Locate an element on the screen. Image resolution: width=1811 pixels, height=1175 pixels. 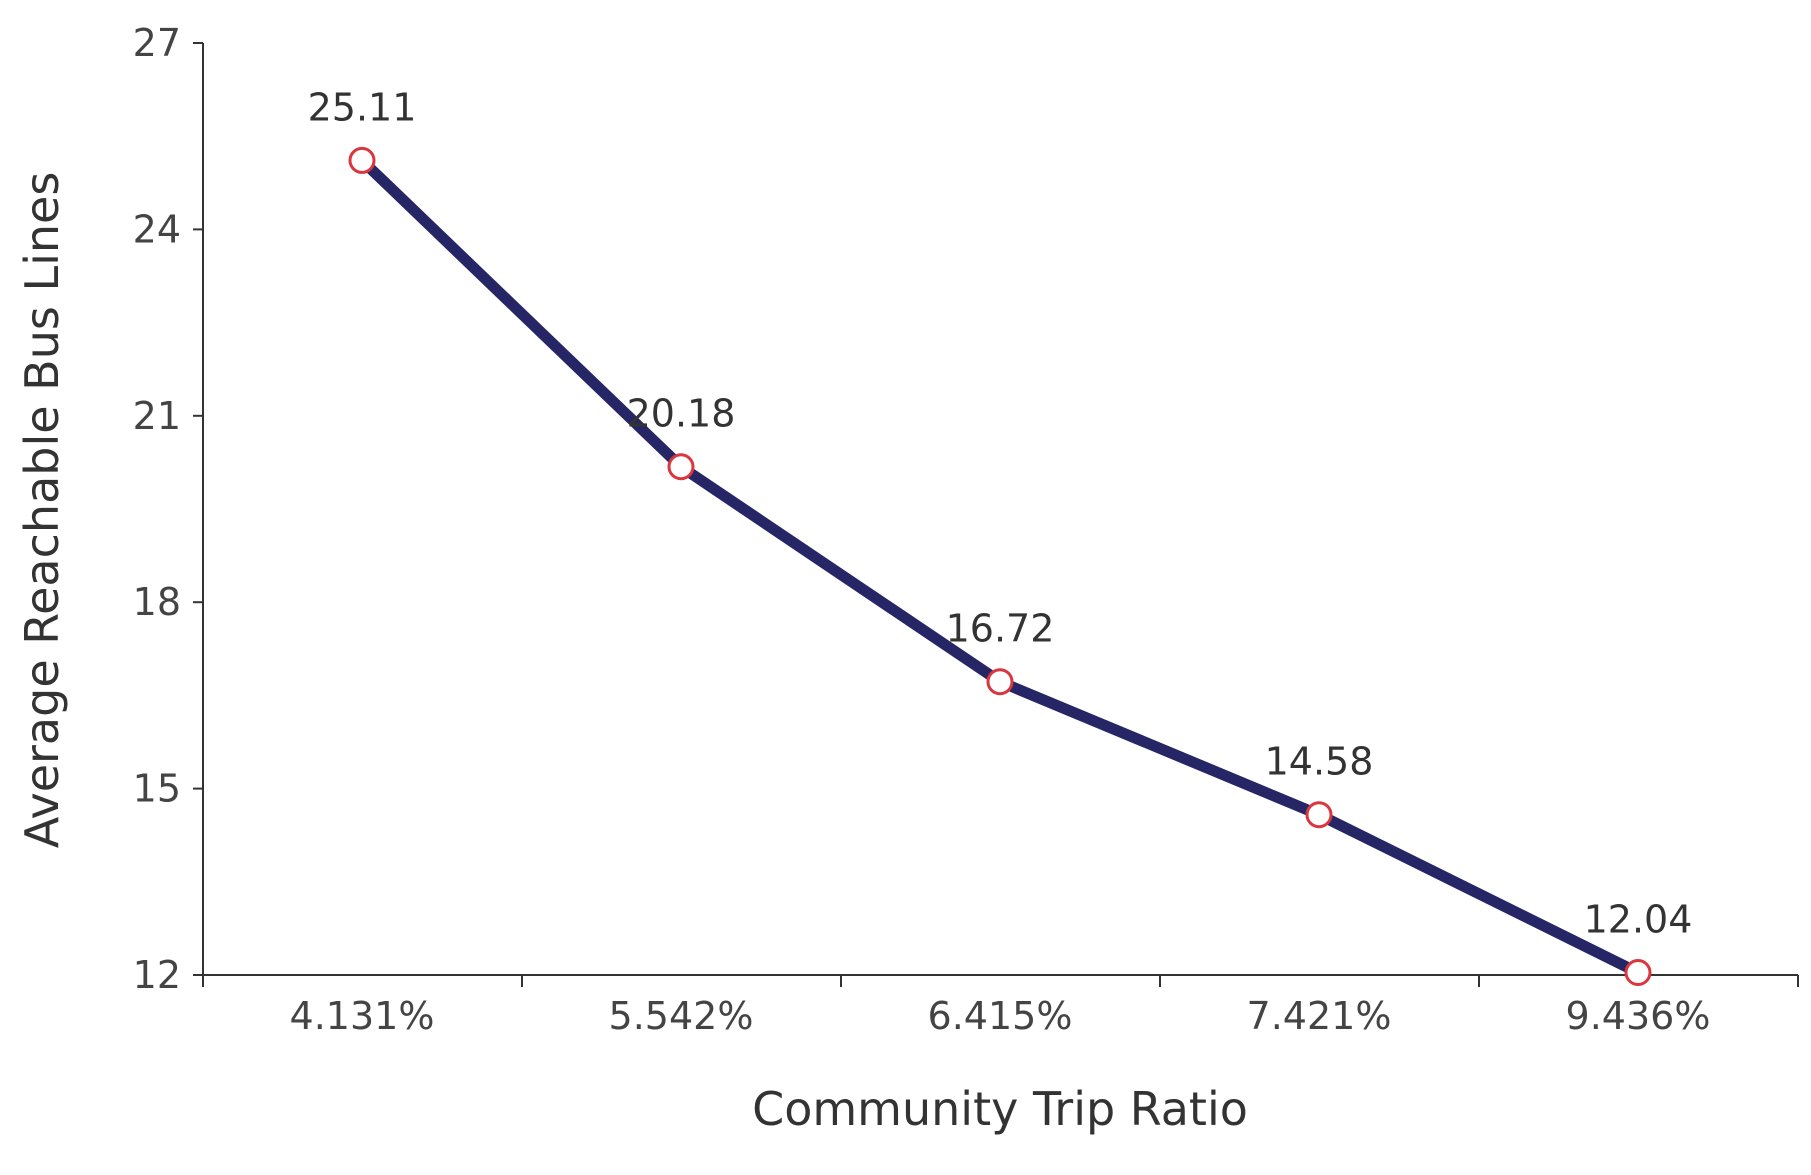
data-label: 14.58 is located at coordinates (1319, 762).